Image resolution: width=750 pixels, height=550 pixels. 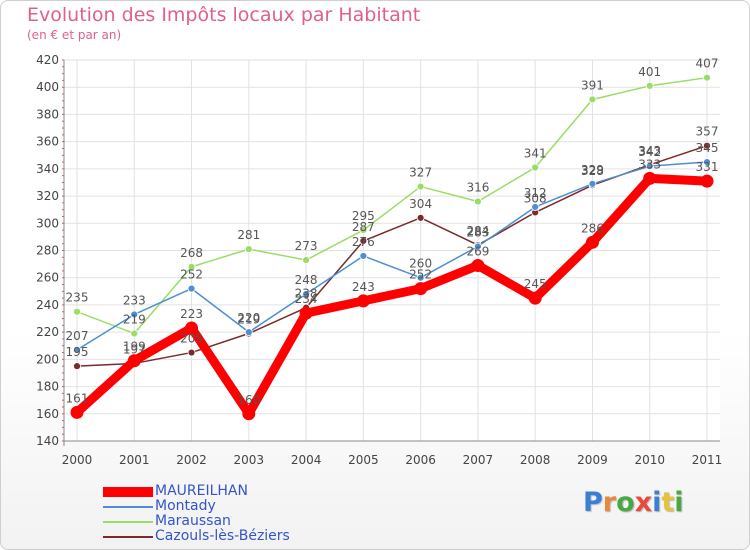 I want to click on y-tick-label: 340, so click(x=47, y=169).